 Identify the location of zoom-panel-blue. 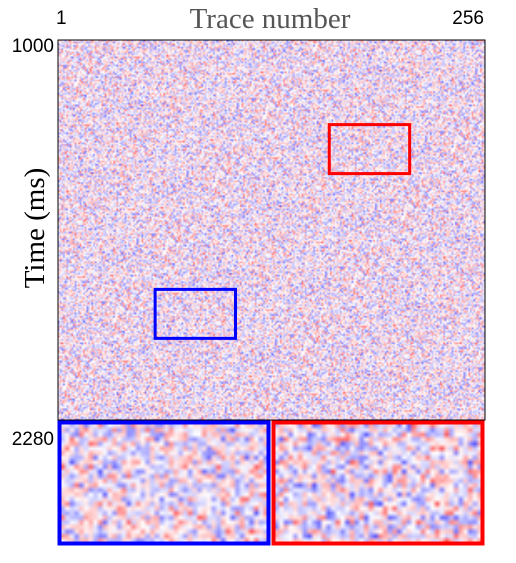
(164, 483).